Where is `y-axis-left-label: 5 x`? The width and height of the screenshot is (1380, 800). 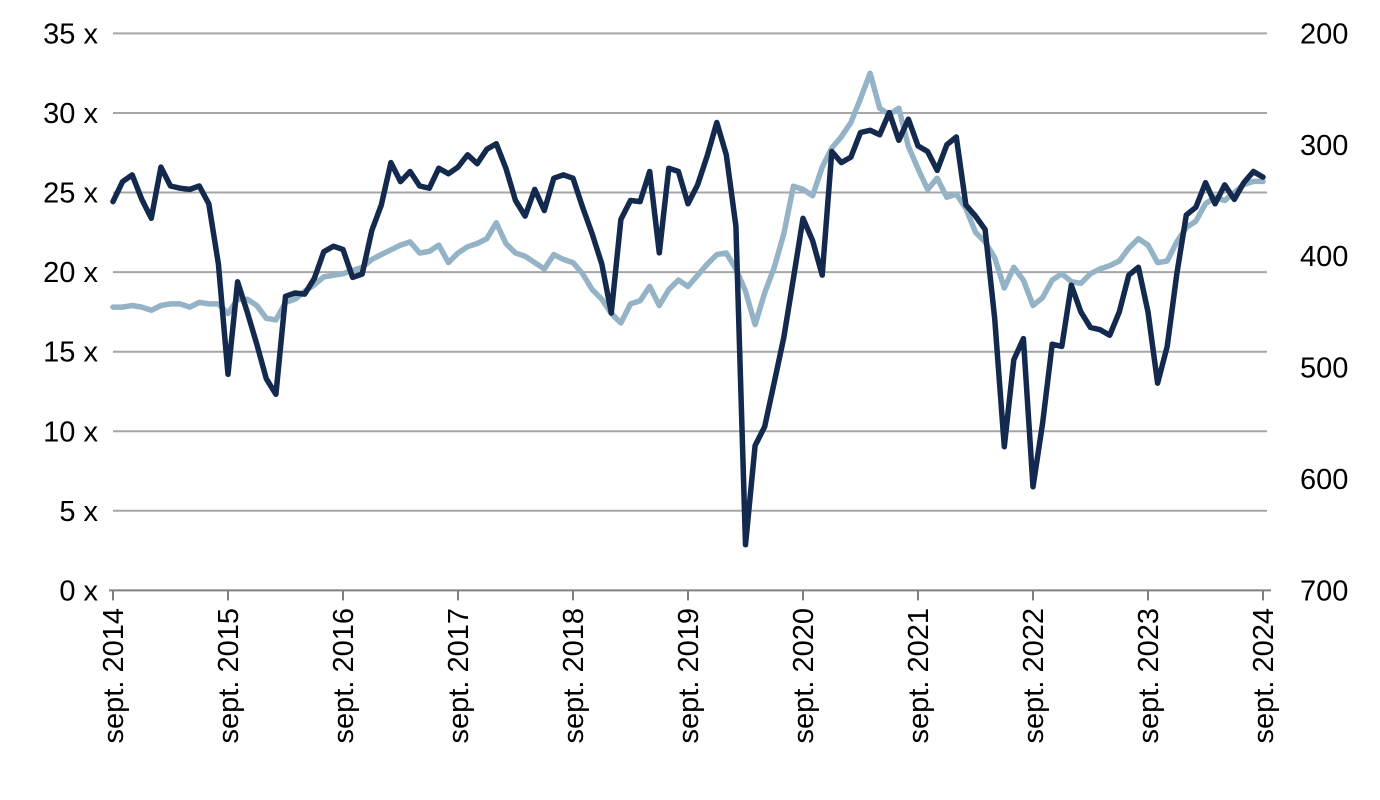 y-axis-left-label: 5 x is located at coordinates (78, 512).